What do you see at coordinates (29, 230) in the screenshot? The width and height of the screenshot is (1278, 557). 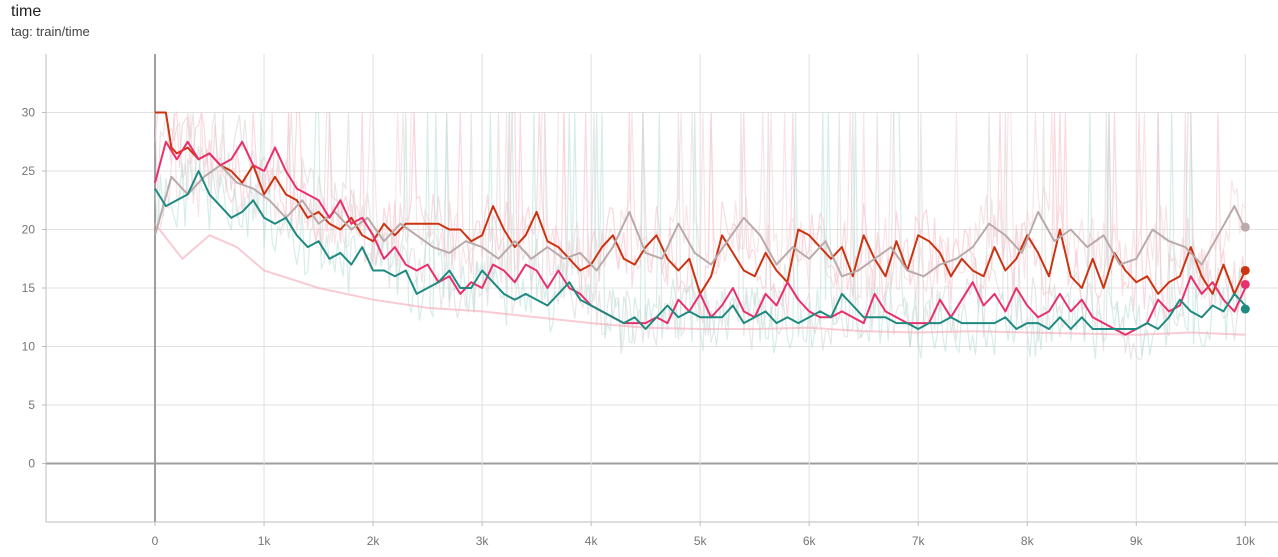 I see `y-tick-label: 20` at bounding box center [29, 230].